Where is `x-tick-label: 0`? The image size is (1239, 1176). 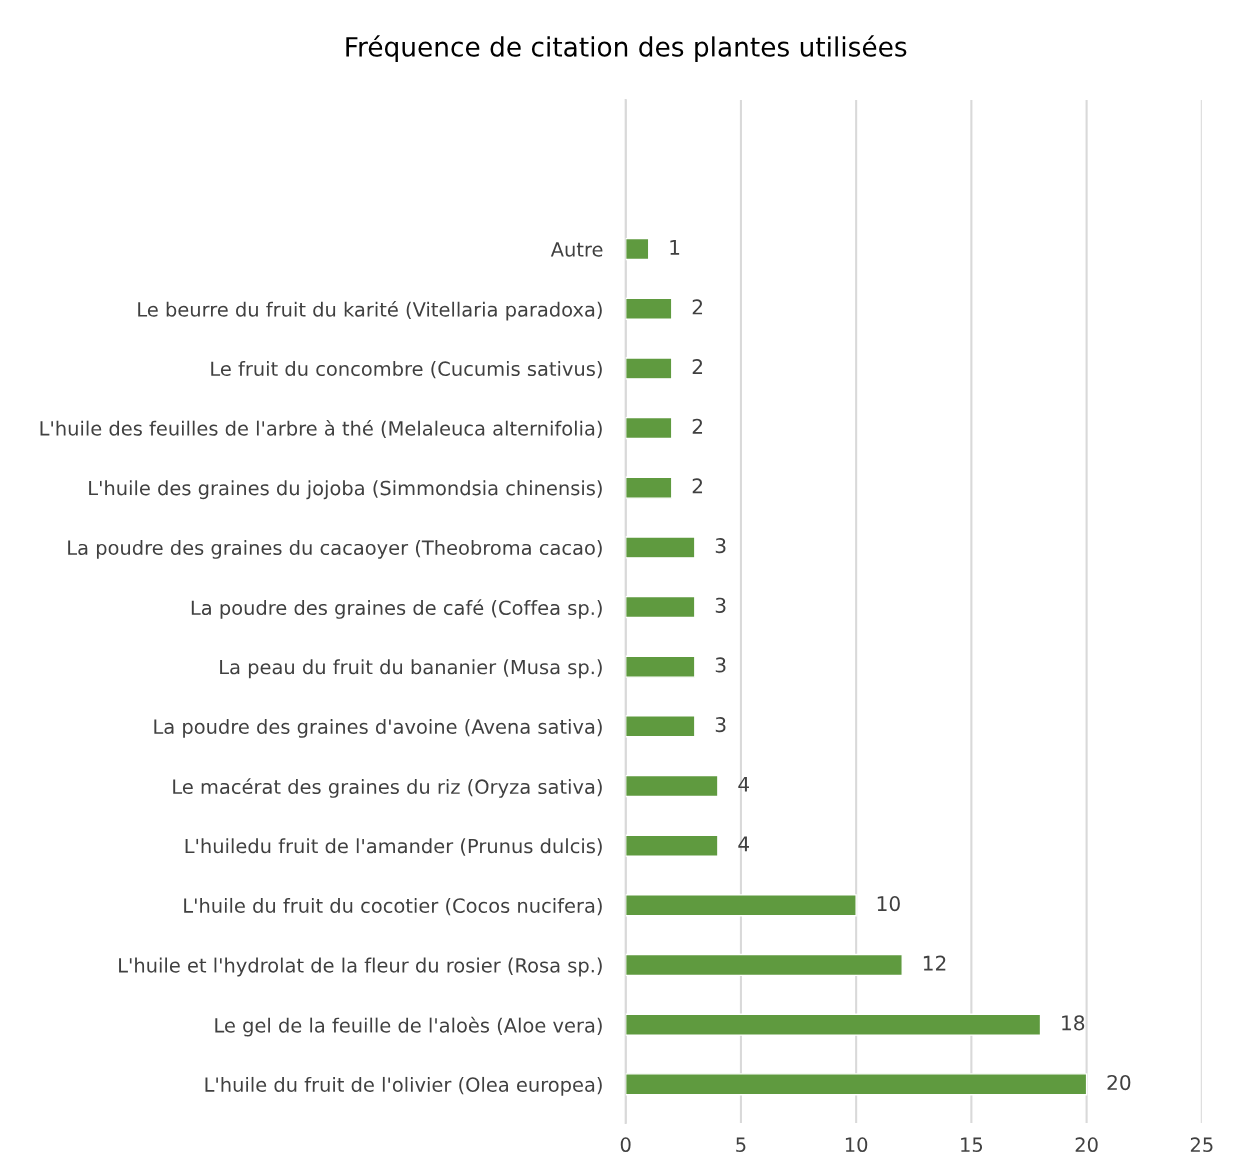 x-tick-label: 0 is located at coordinates (625, 1145).